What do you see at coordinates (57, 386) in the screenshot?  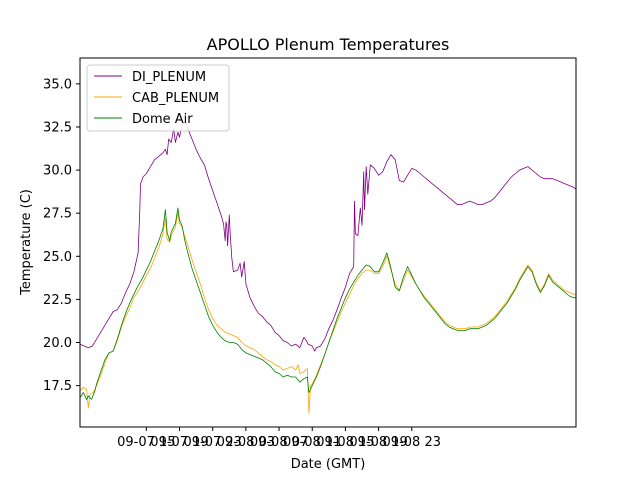 I see `y-tick-label: 17.5` at bounding box center [57, 386].